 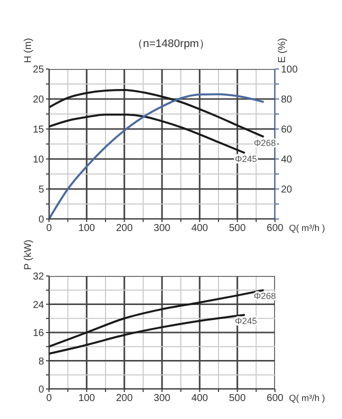 I want to click on y-tick-label: 25, so click(x=38, y=70).